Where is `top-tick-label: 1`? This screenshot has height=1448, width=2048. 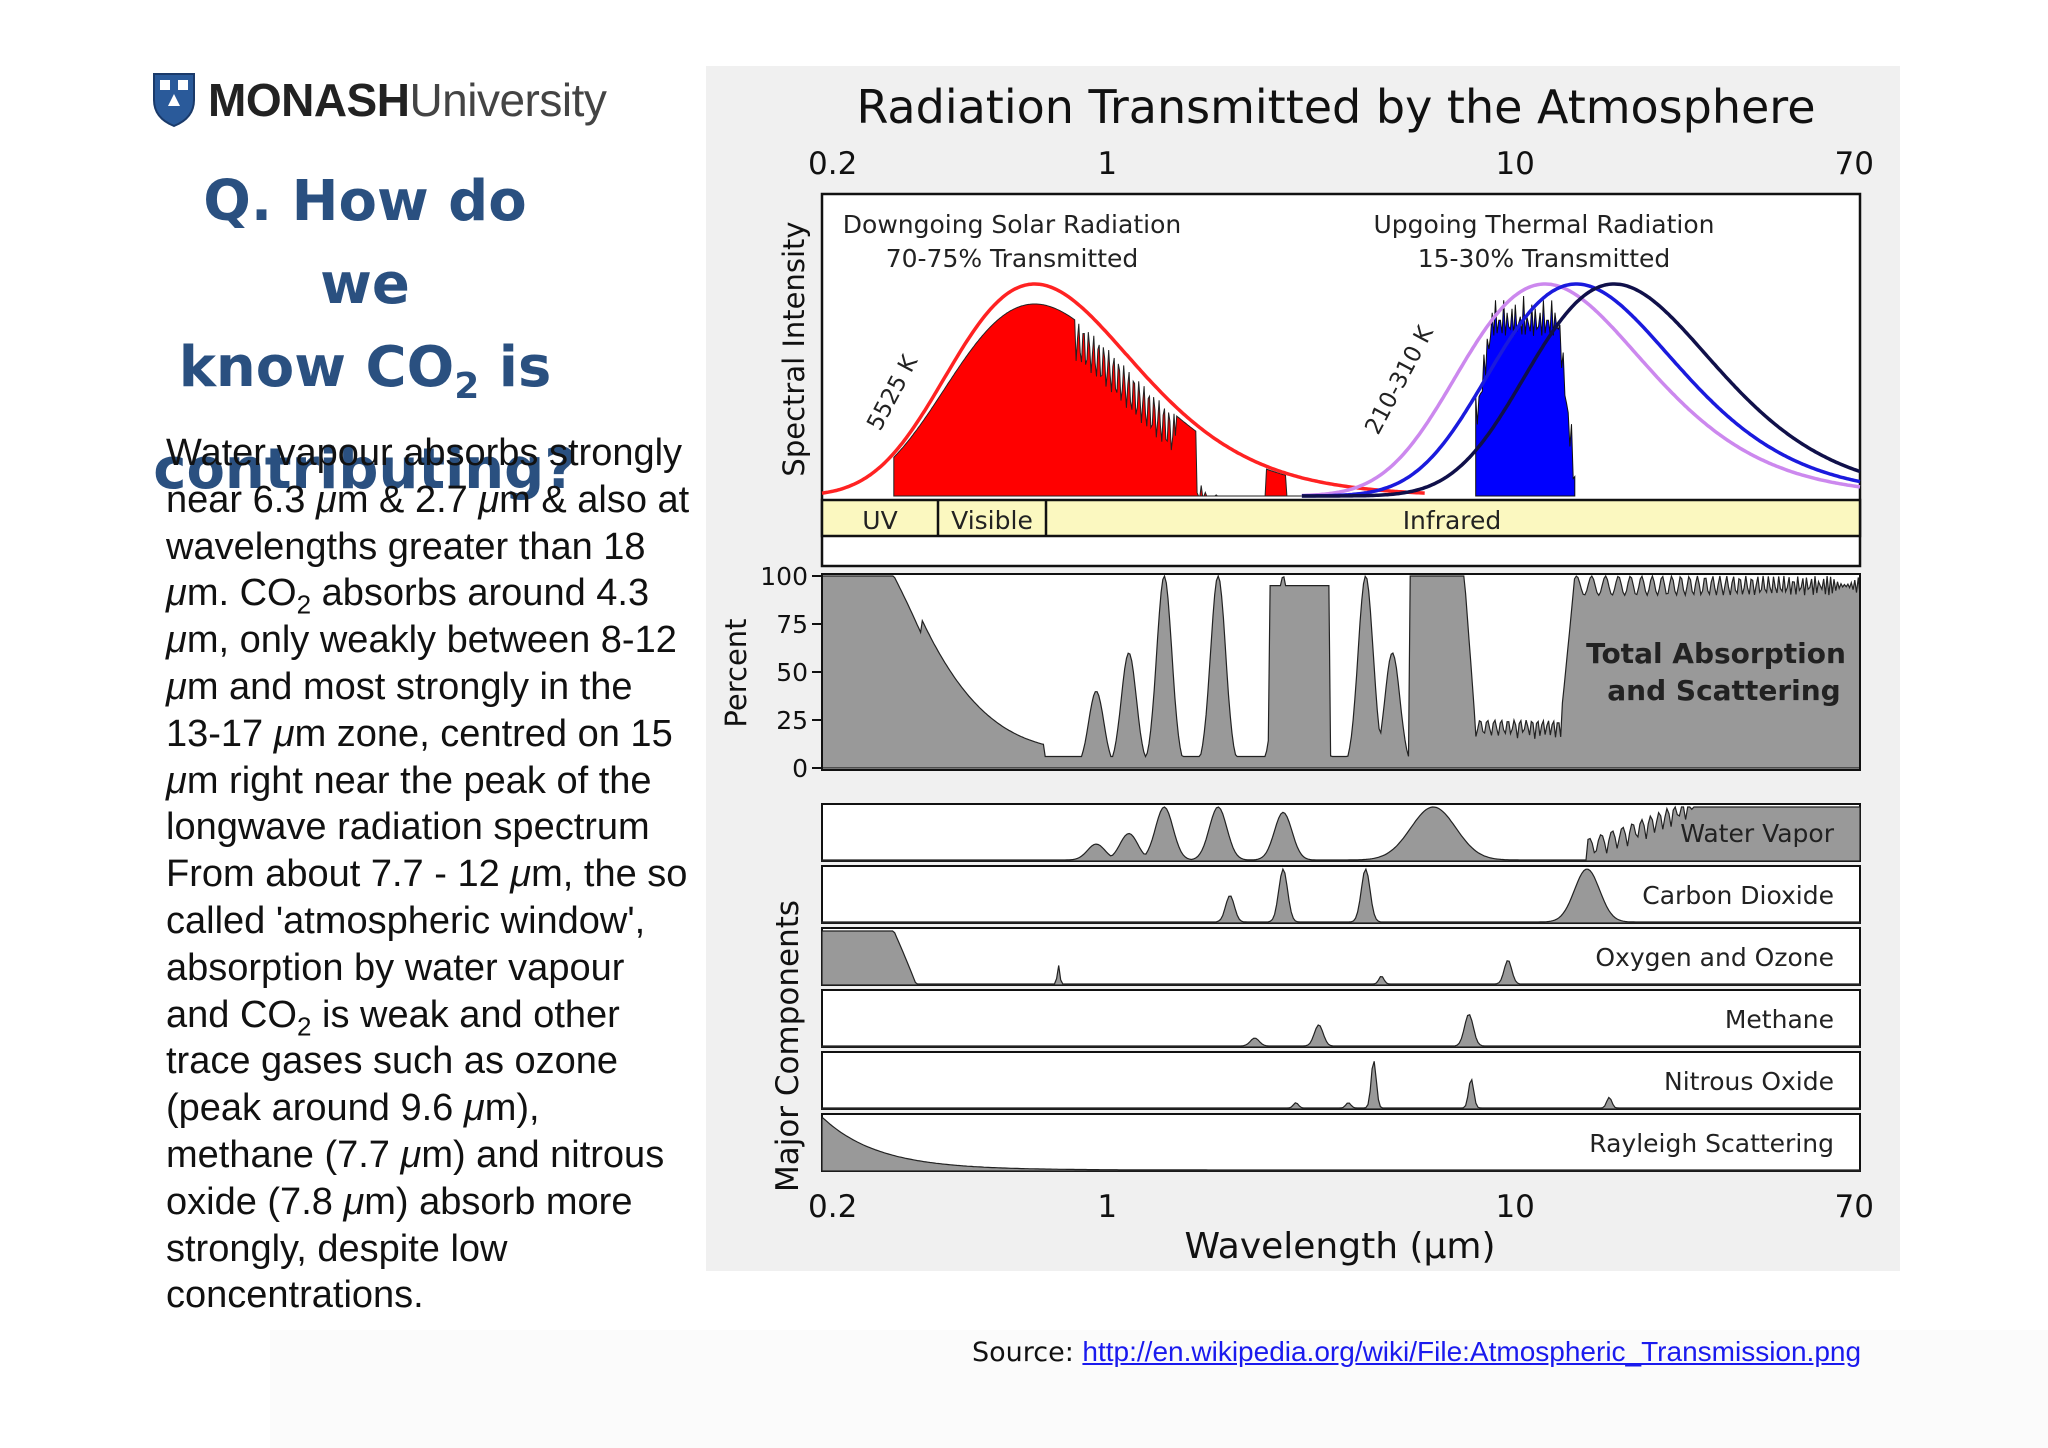 top-tick-label: 1 is located at coordinates (1107, 164).